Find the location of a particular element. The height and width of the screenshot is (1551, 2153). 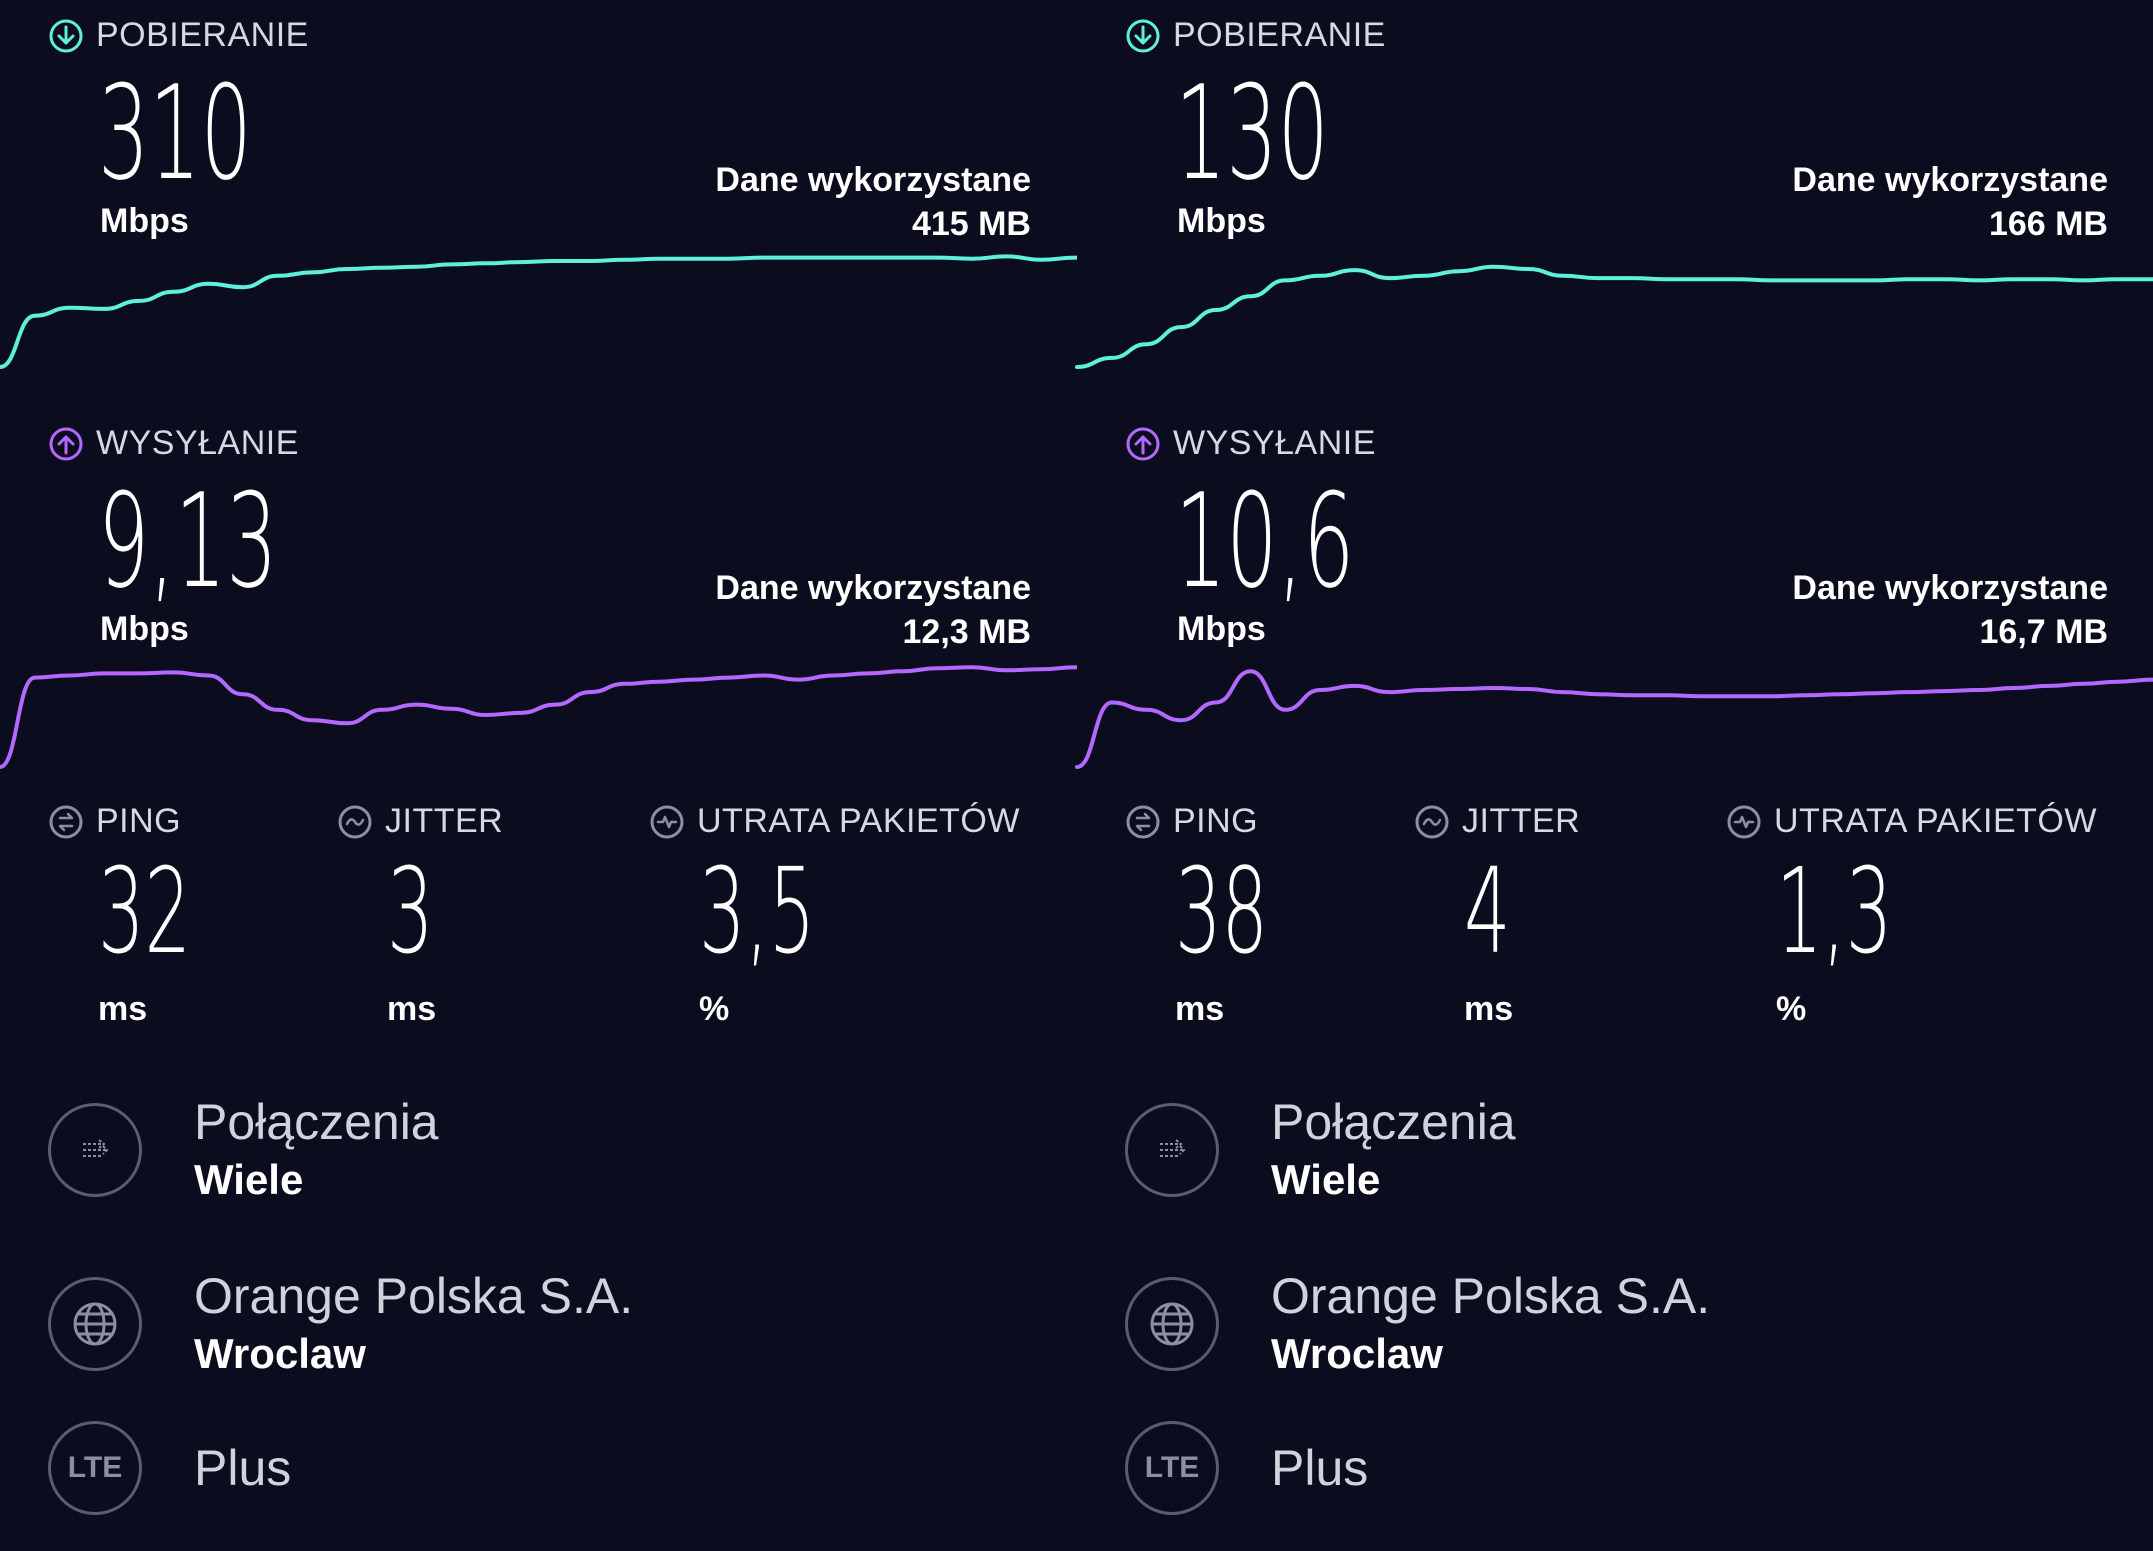

upload-speed-value: 9,13 is located at coordinates (188, 541).